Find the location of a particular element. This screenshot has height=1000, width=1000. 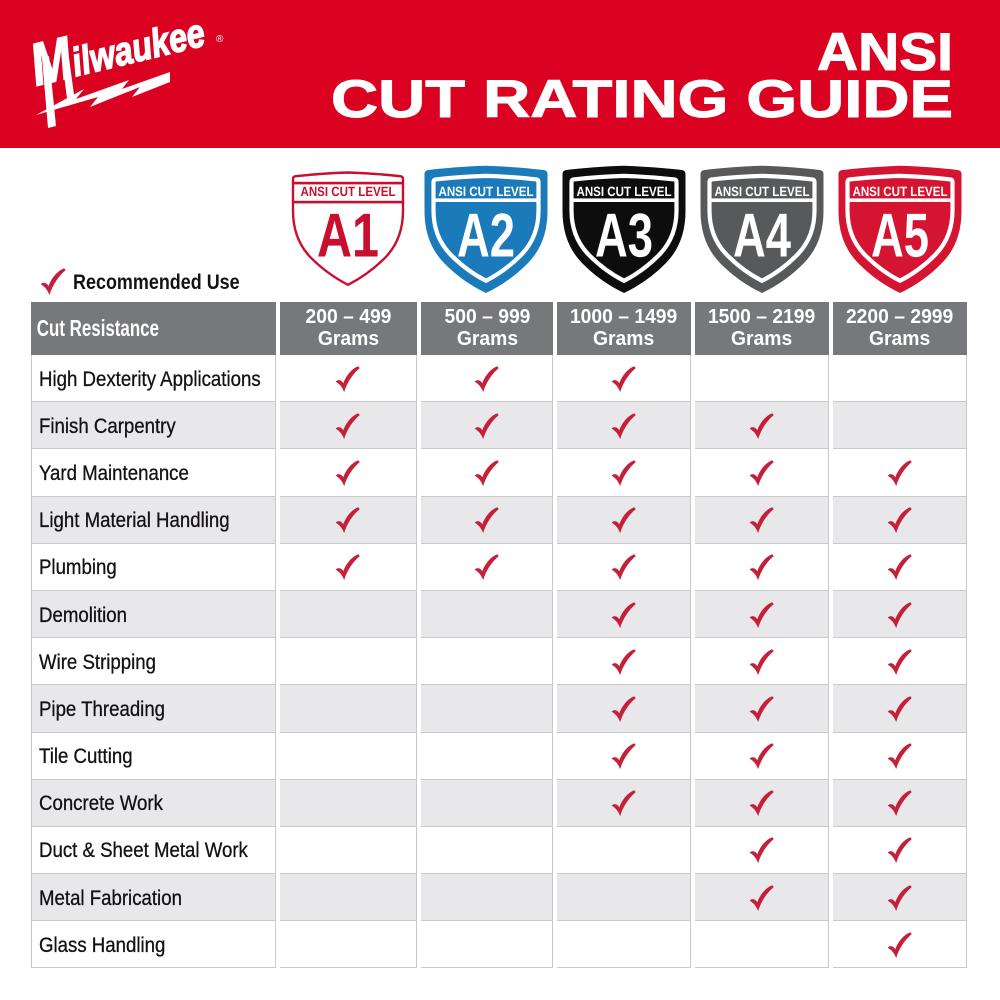

svg-text: A1 is located at coordinates (348, 235).